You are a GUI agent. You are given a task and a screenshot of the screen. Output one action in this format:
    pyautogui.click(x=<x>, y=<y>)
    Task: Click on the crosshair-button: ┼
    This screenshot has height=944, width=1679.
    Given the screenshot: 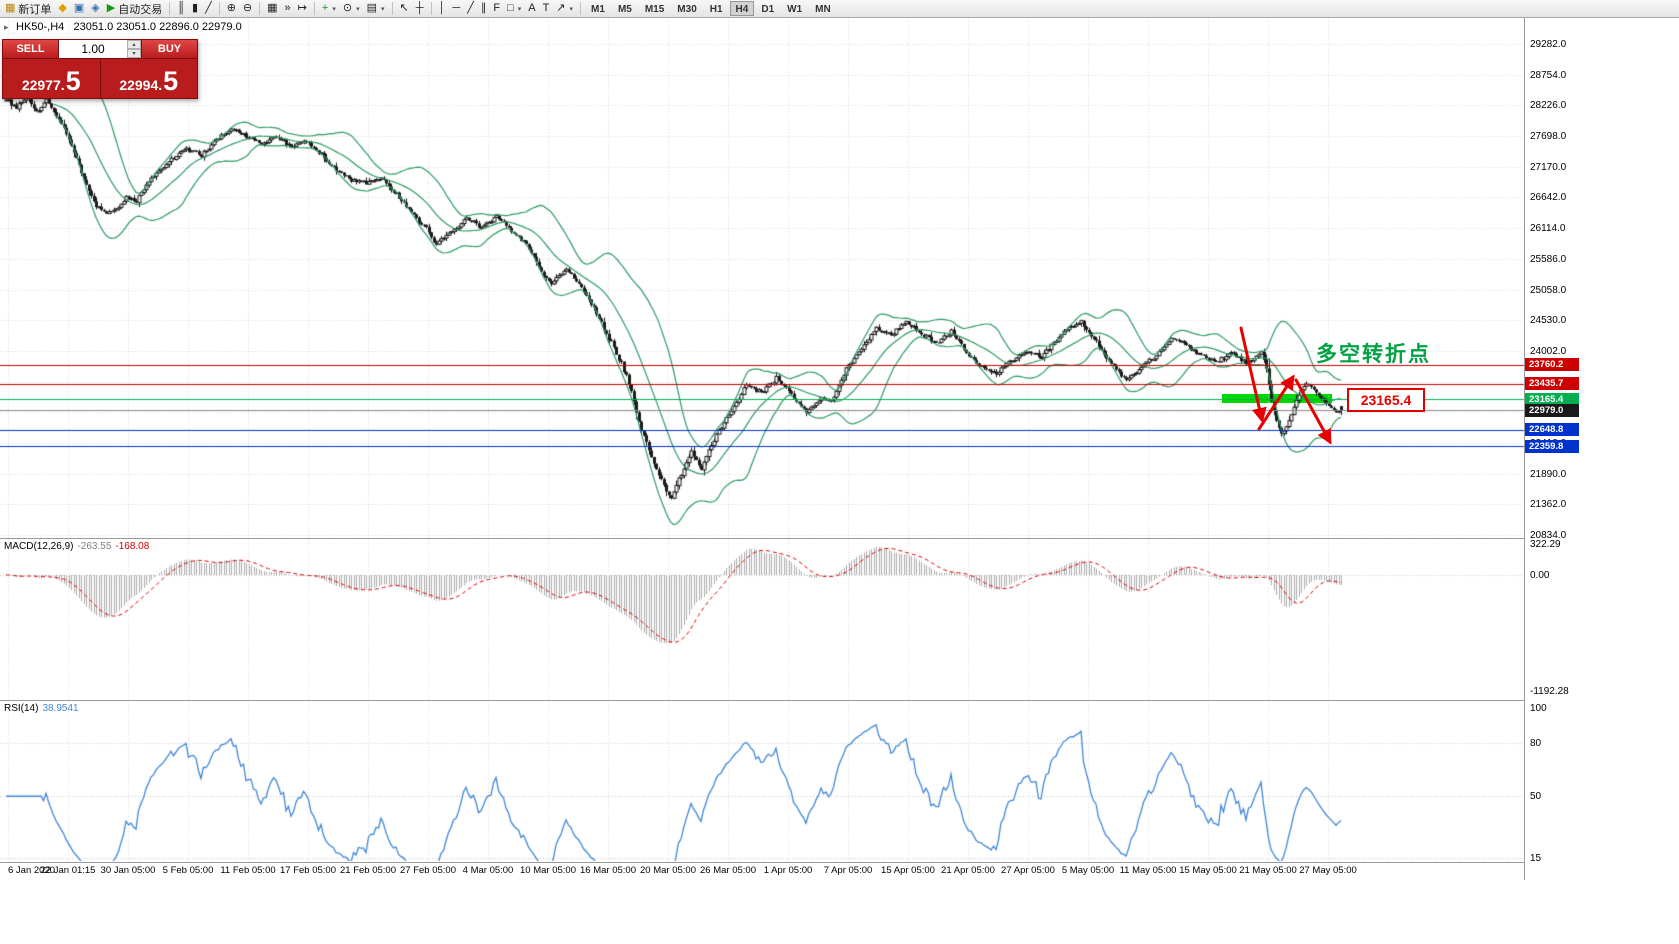 What is the action you would take?
    pyautogui.click(x=420, y=9)
    